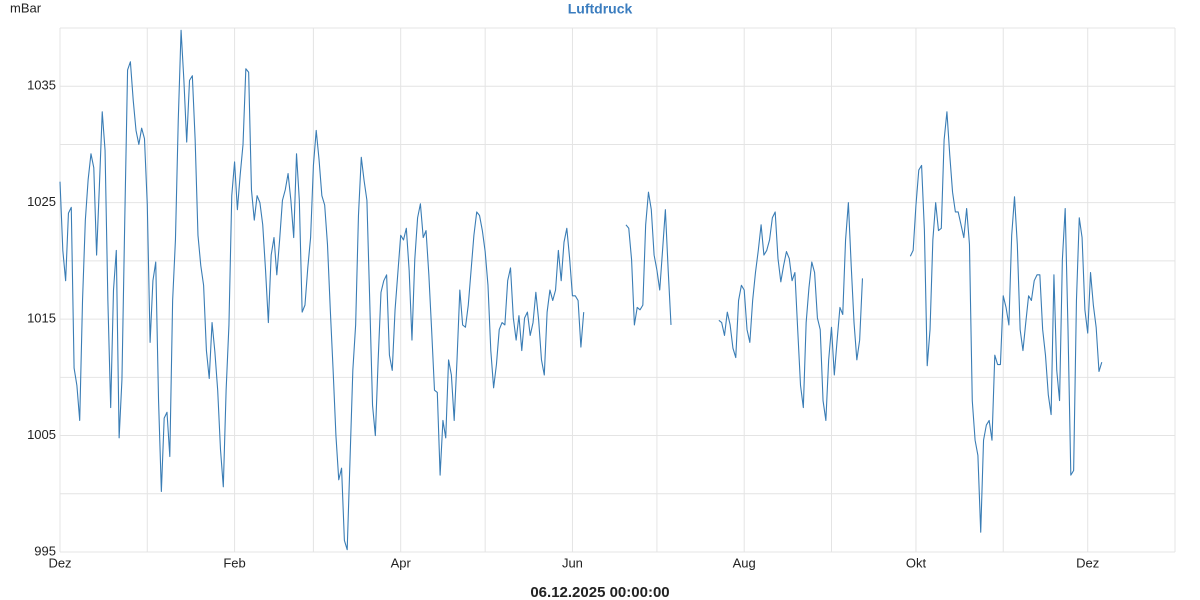 The width and height of the screenshot is (1200, 600). What do you see at coordinates (600, 9) in the screenshot?
I see `chart-title: Luftdruck` at bounding box center [600, 9].